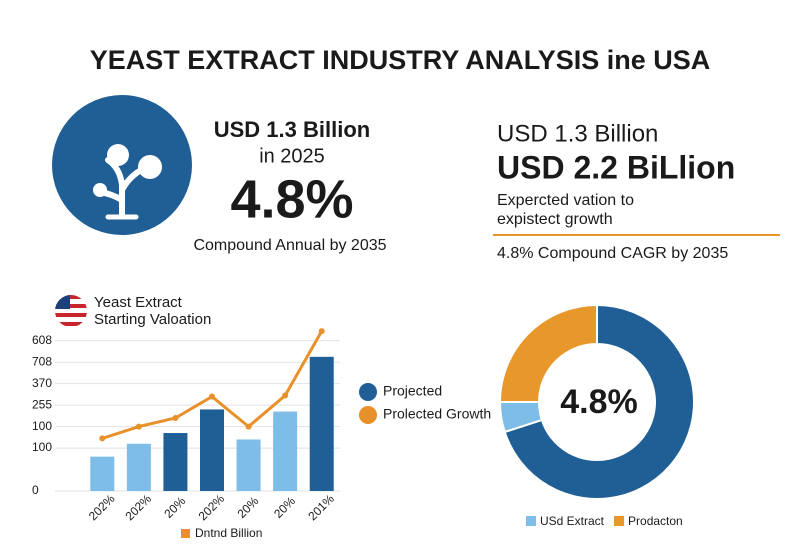 The width and height of the screenshot is (800, 560). What do you see at coordinates (612, 253) in the screenshot?
I see `right-stat-footer: 4.8% Compound CAGR by 2035` at bounding box center [612, 253].